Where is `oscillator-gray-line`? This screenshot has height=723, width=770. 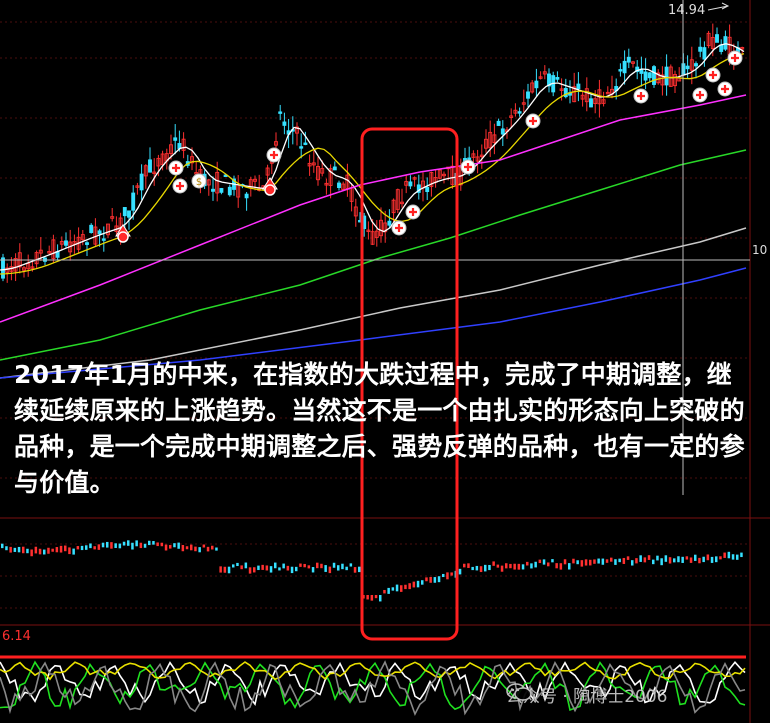 oscillator-gray-line is located at coordinates (373, 688).